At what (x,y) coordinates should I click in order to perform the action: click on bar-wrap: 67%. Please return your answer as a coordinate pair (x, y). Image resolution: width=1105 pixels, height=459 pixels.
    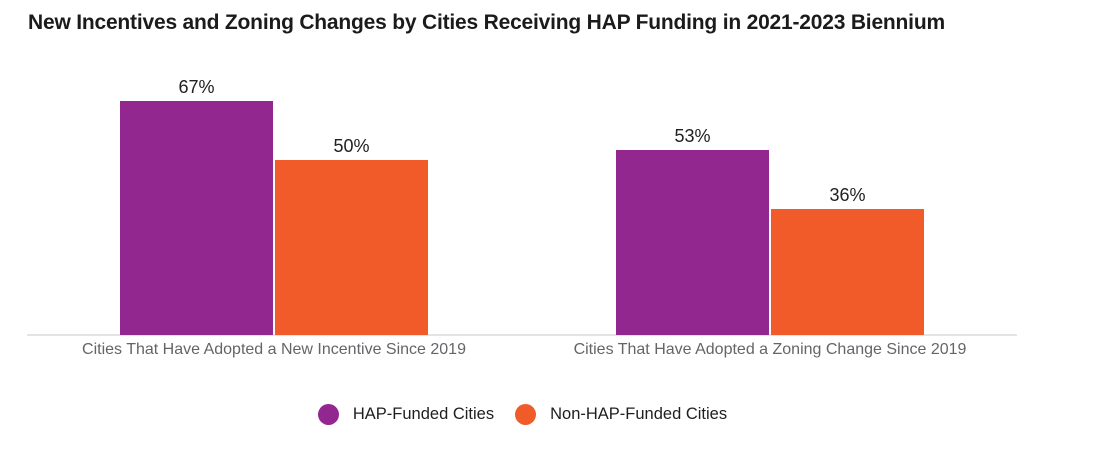
    Looking at the image, I should click on (196, 205).